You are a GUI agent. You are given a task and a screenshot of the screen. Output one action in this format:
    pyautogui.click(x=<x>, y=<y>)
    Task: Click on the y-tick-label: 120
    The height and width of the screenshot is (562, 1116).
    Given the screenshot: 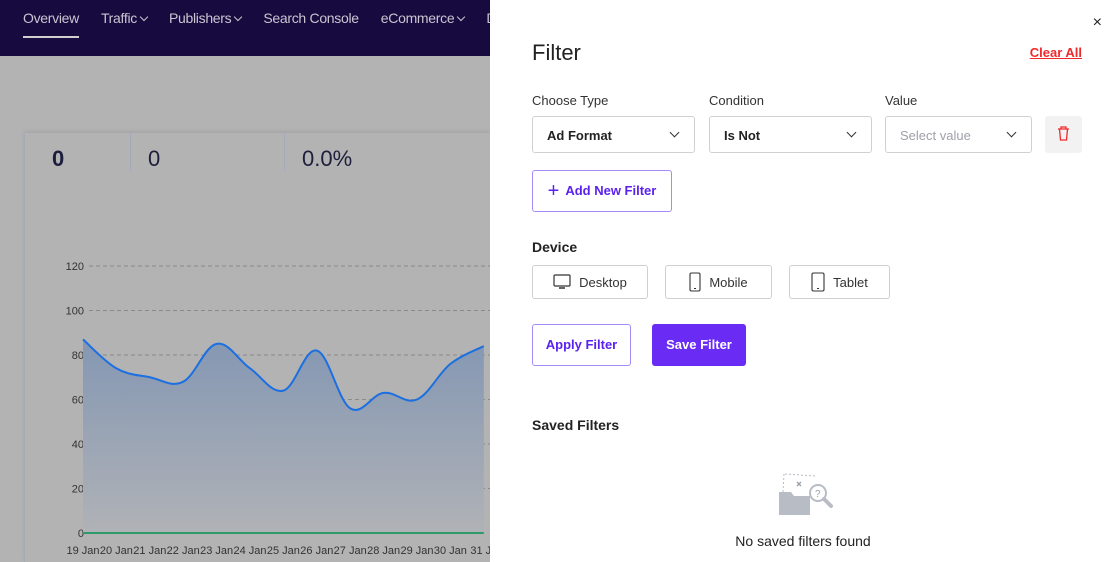 What is the action you would take?
    pyautogui.click(x=75, y=267)
    